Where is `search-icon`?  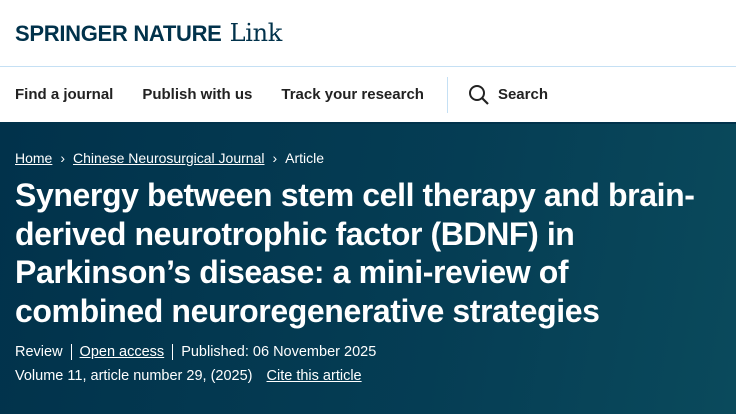
search-icon is located at coordinates (478, 94).